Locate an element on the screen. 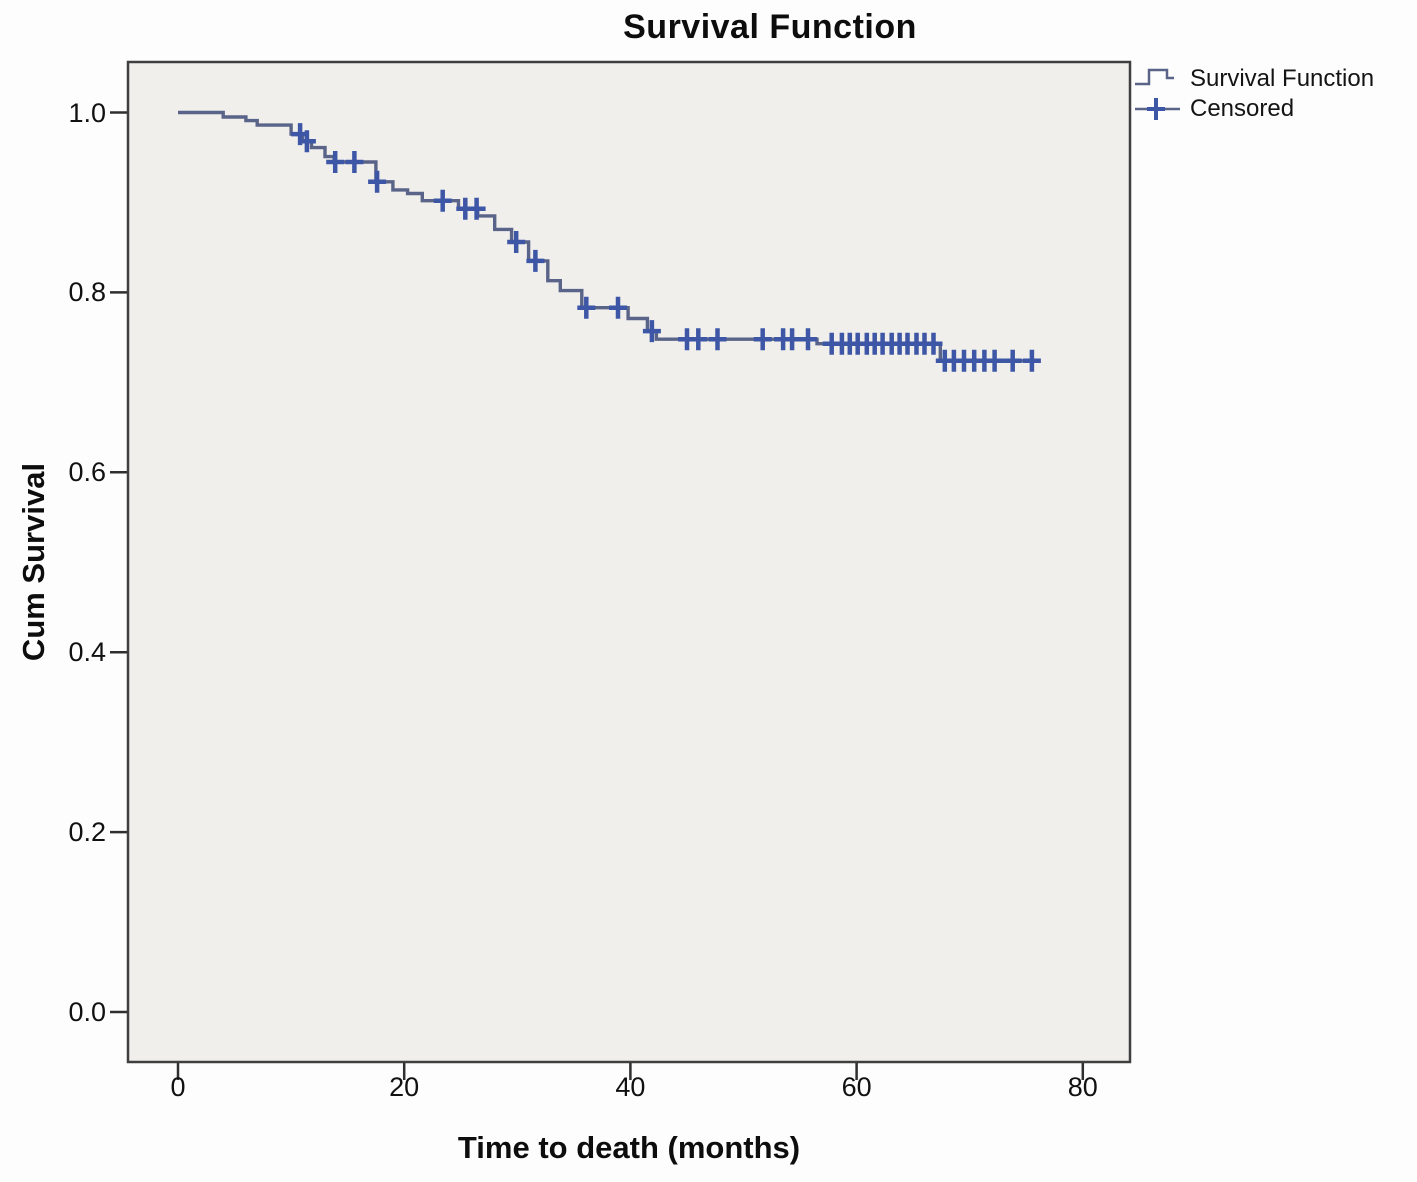 This screenshot has width=1417, height=1182. censored-plus-marks is located at coordinates (666, 247).